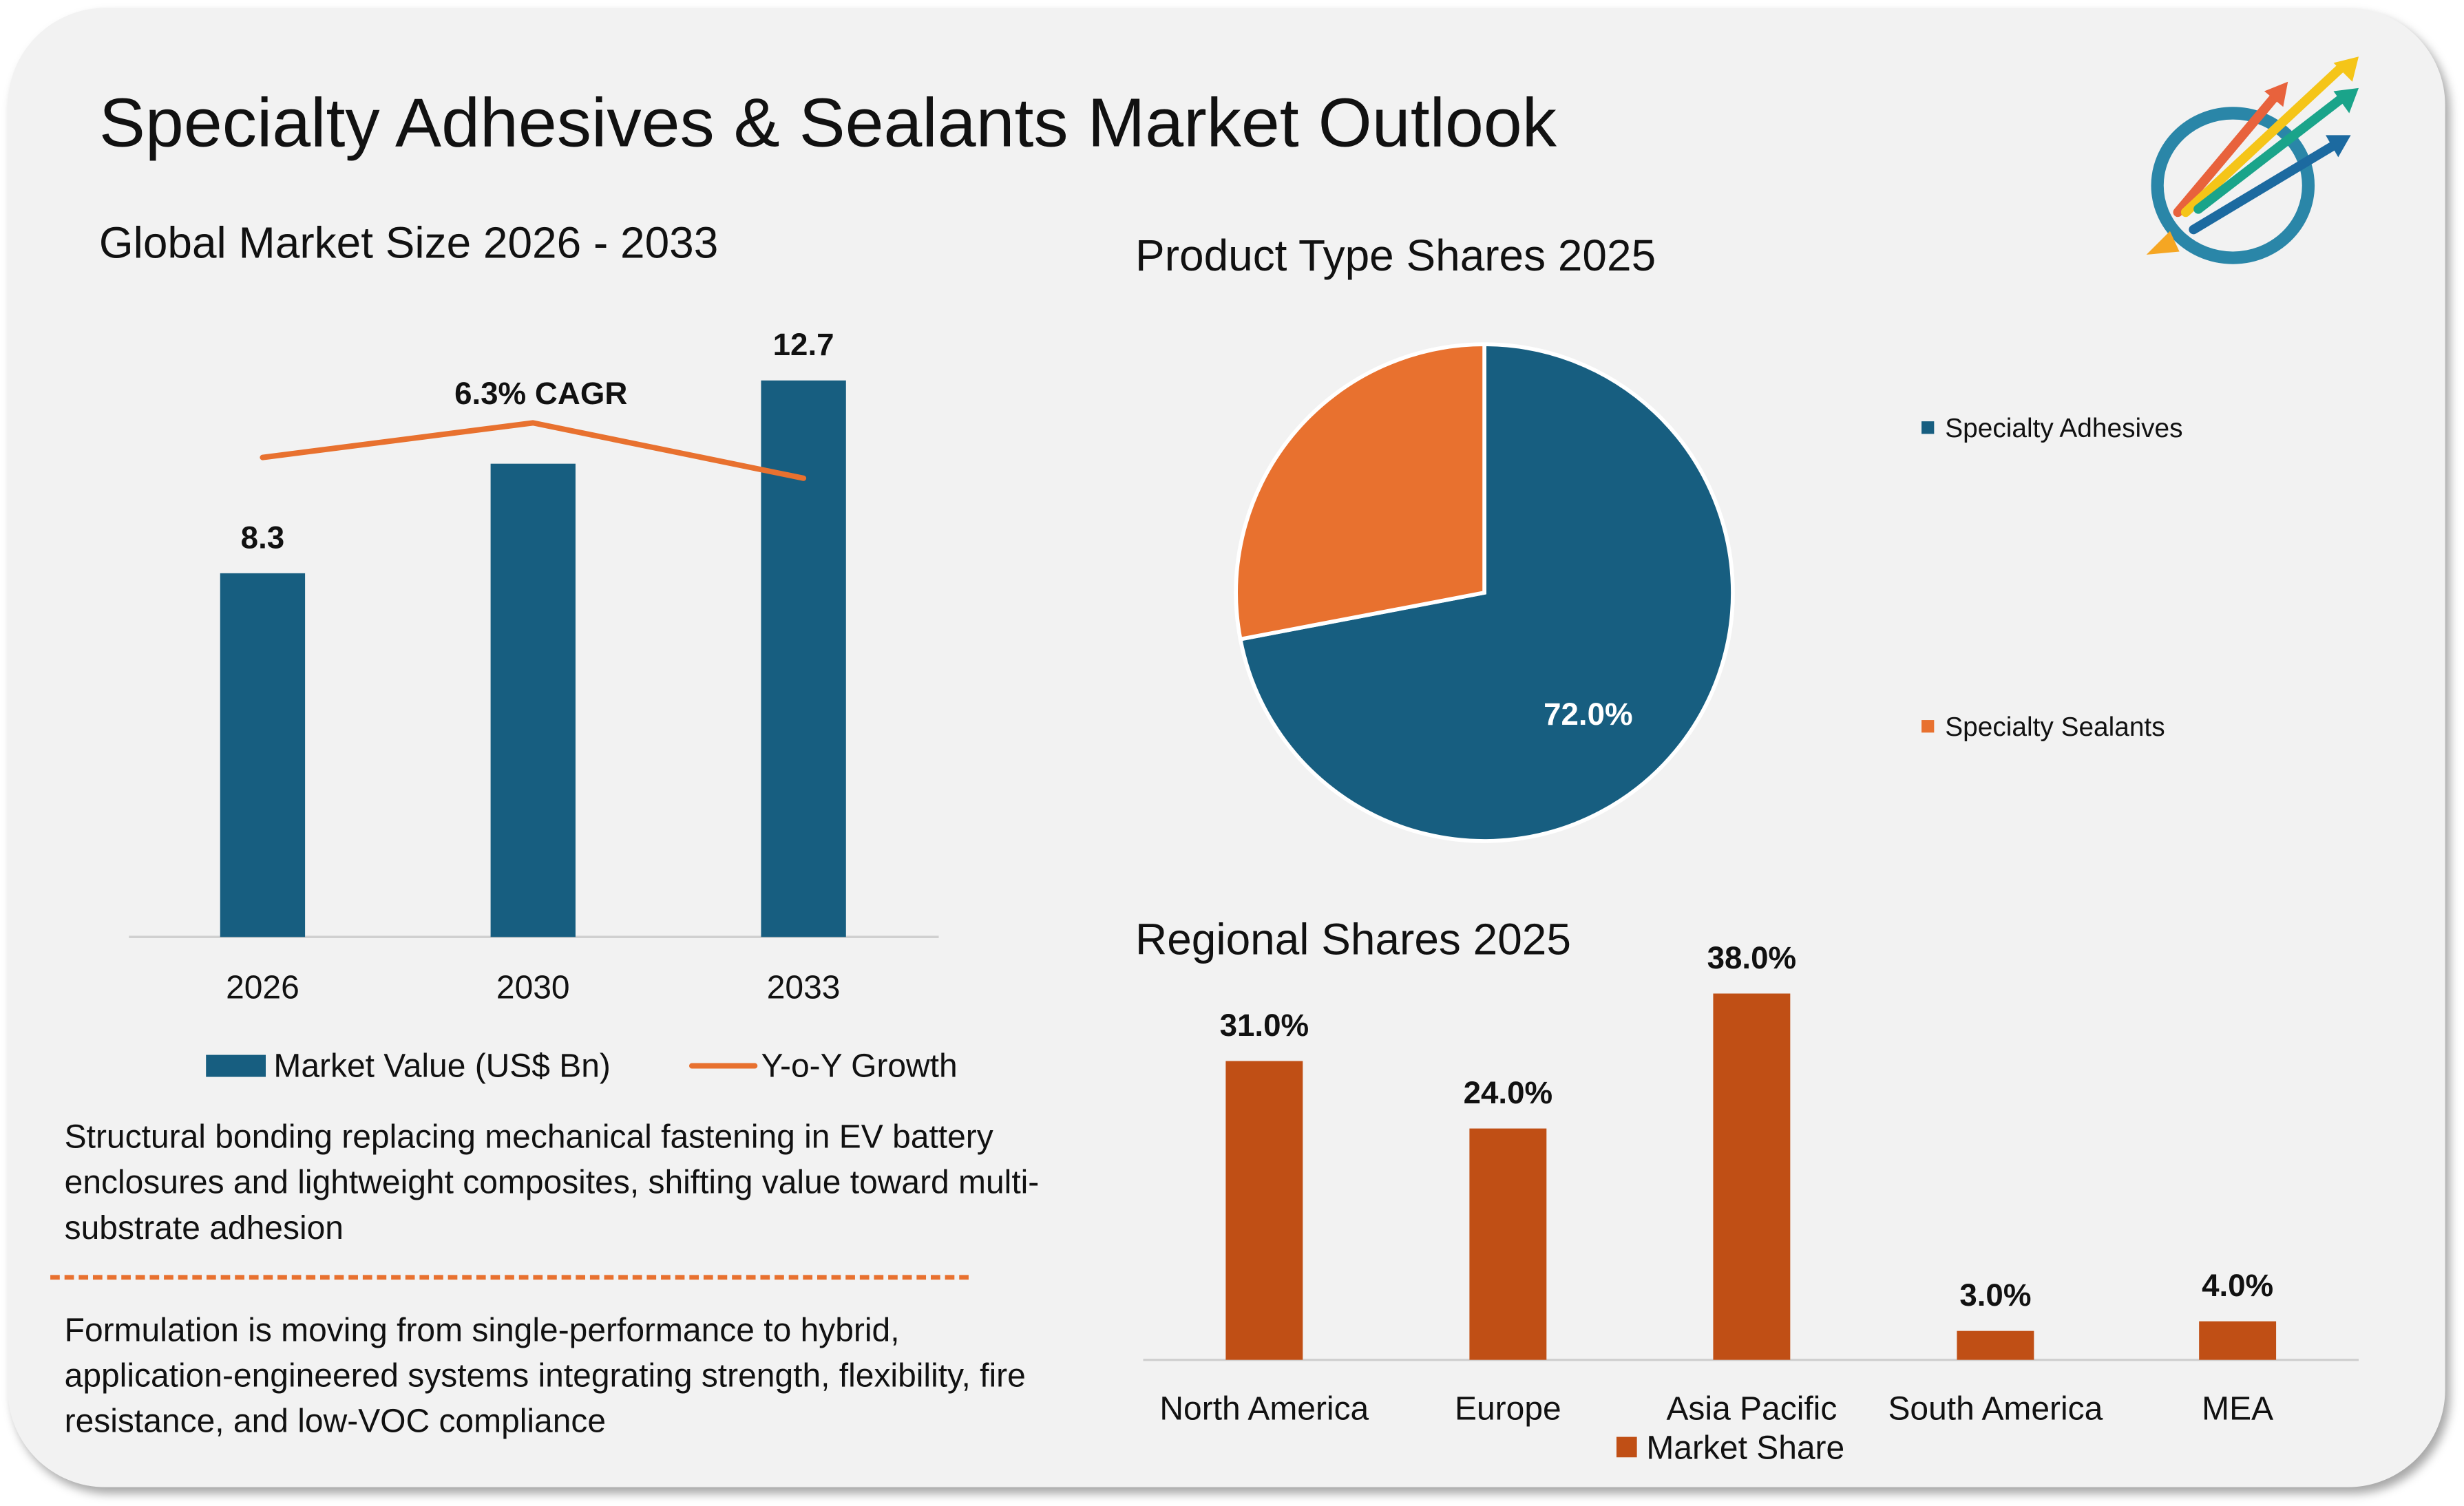  I want to click on legend-label: Specialty Sealants, so click(2055, 727).